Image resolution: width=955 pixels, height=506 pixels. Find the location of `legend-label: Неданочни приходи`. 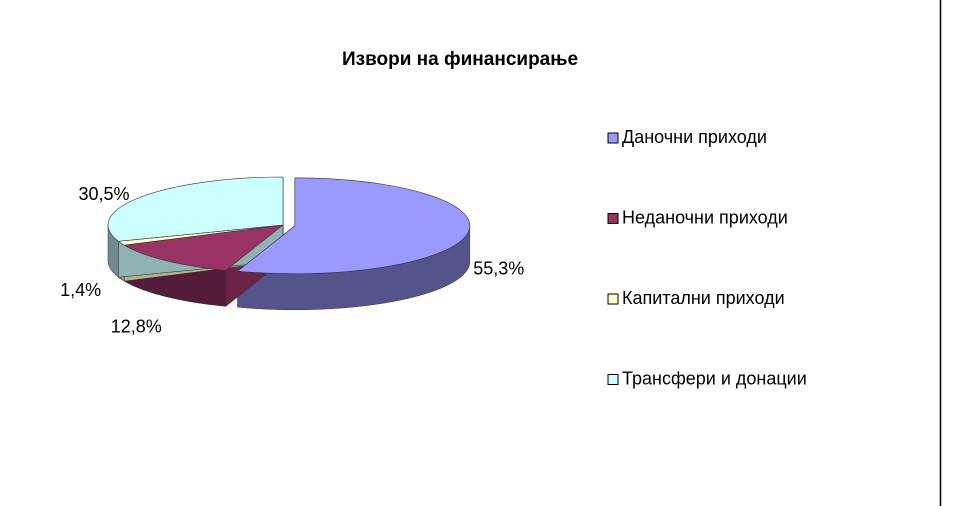

legend-label: Неданочни приходи is located at coordinates (705, 217).